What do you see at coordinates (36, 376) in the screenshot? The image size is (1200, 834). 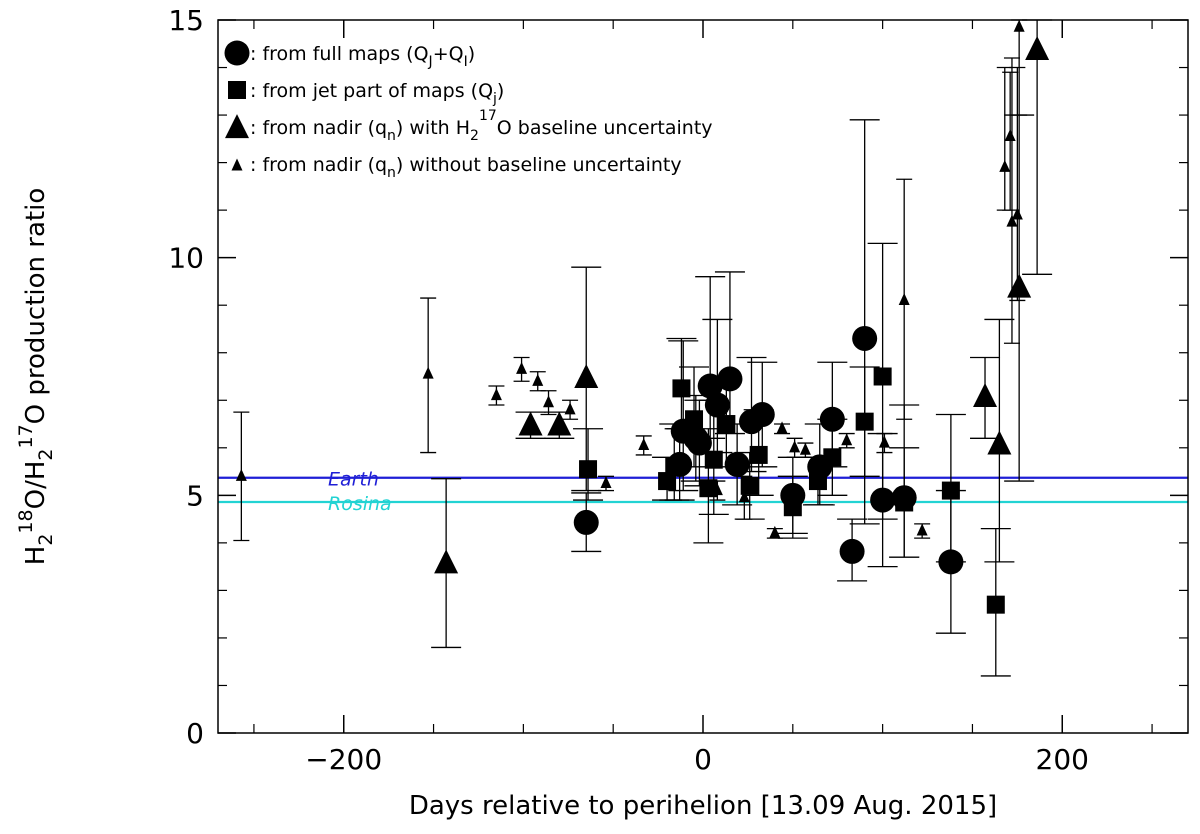 I see `y-axis-label: H218O/H217O production ratio` at bounding box center [36, 376].